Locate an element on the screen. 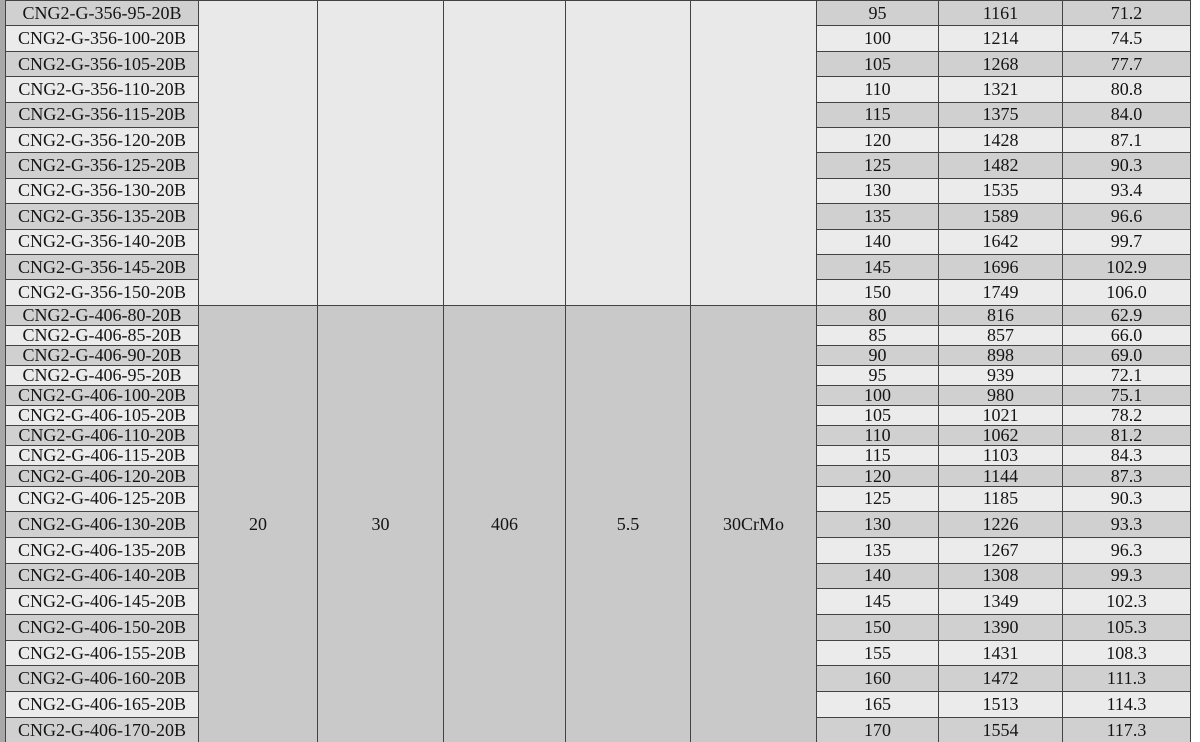 The width and height of the screenshot is (1200, 742). model-cell: CNG2-G-356-140-20B is located at coordinates (102, 241).